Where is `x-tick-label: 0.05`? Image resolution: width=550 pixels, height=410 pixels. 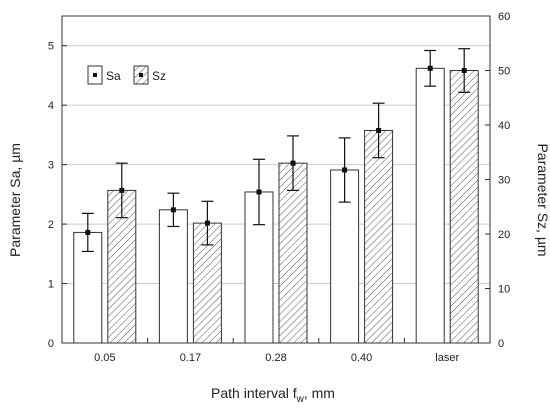
x-tick-label: 0.05 is located at coordinates (104, 358).